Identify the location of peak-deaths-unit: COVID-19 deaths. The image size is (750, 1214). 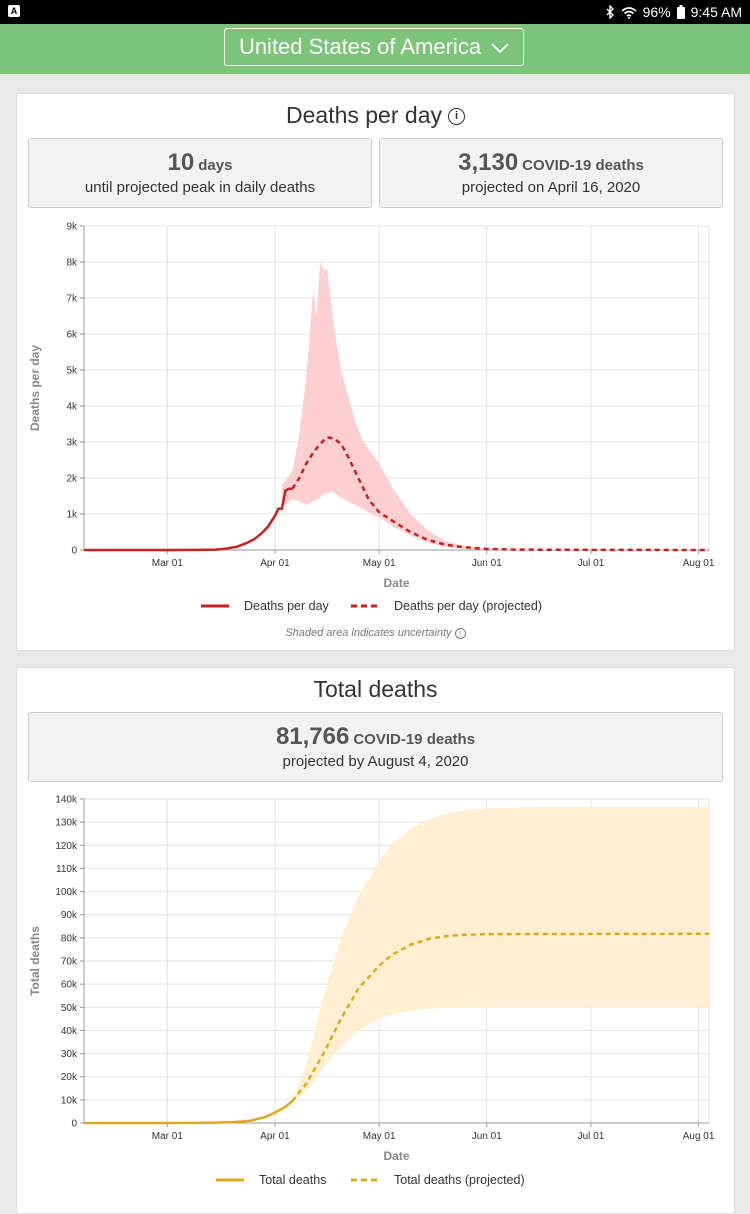
(583, 165).